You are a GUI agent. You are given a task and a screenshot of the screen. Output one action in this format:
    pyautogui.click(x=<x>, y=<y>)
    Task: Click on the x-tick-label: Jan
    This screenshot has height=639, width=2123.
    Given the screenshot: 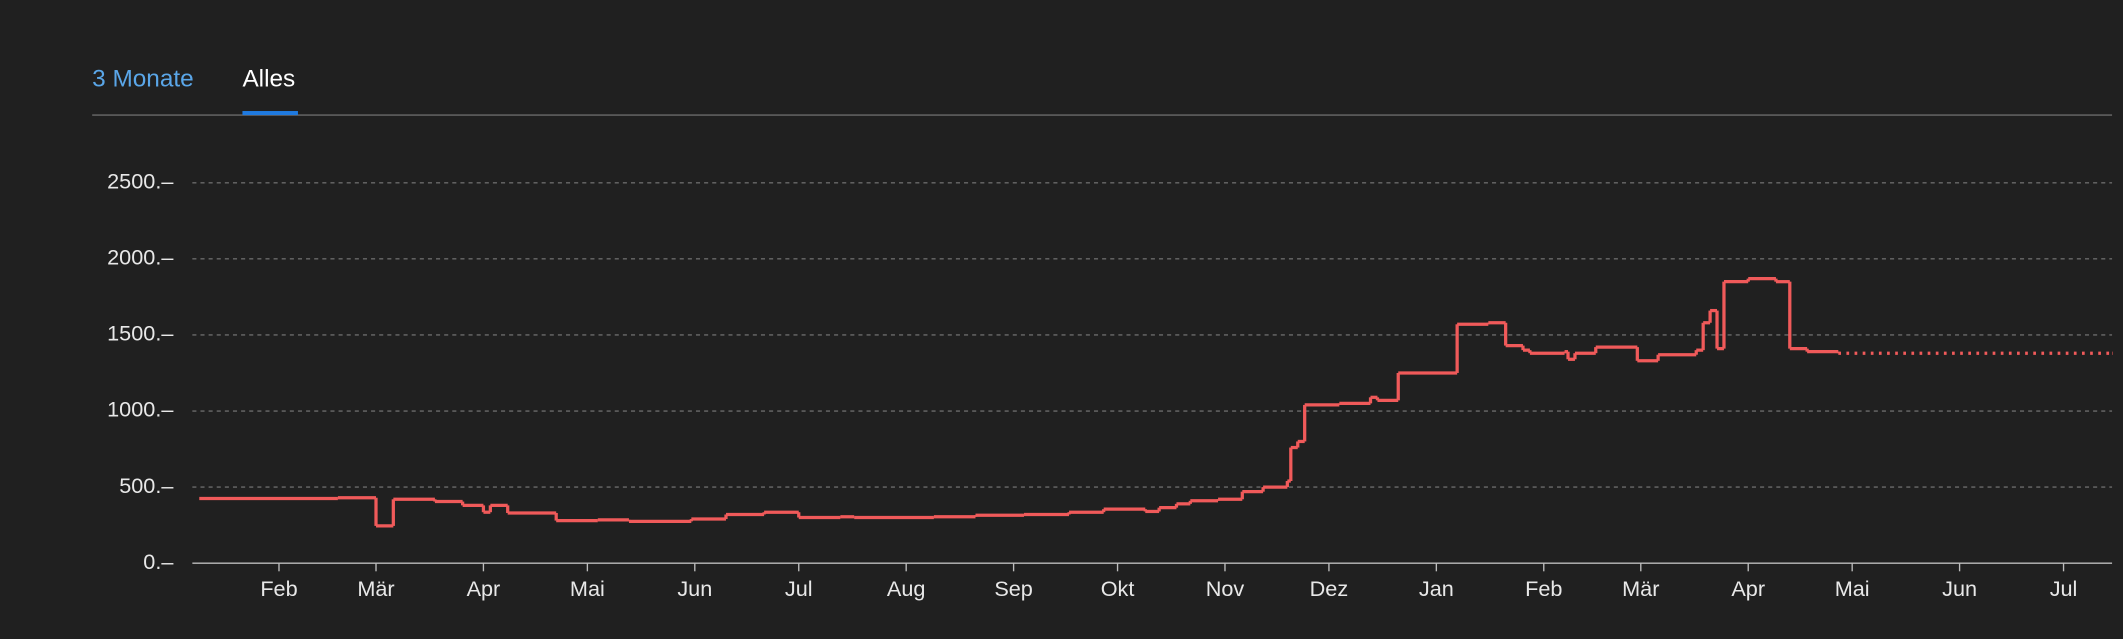 What is the action you would take?
    pyautogui.click(x=1436, y=588)
    